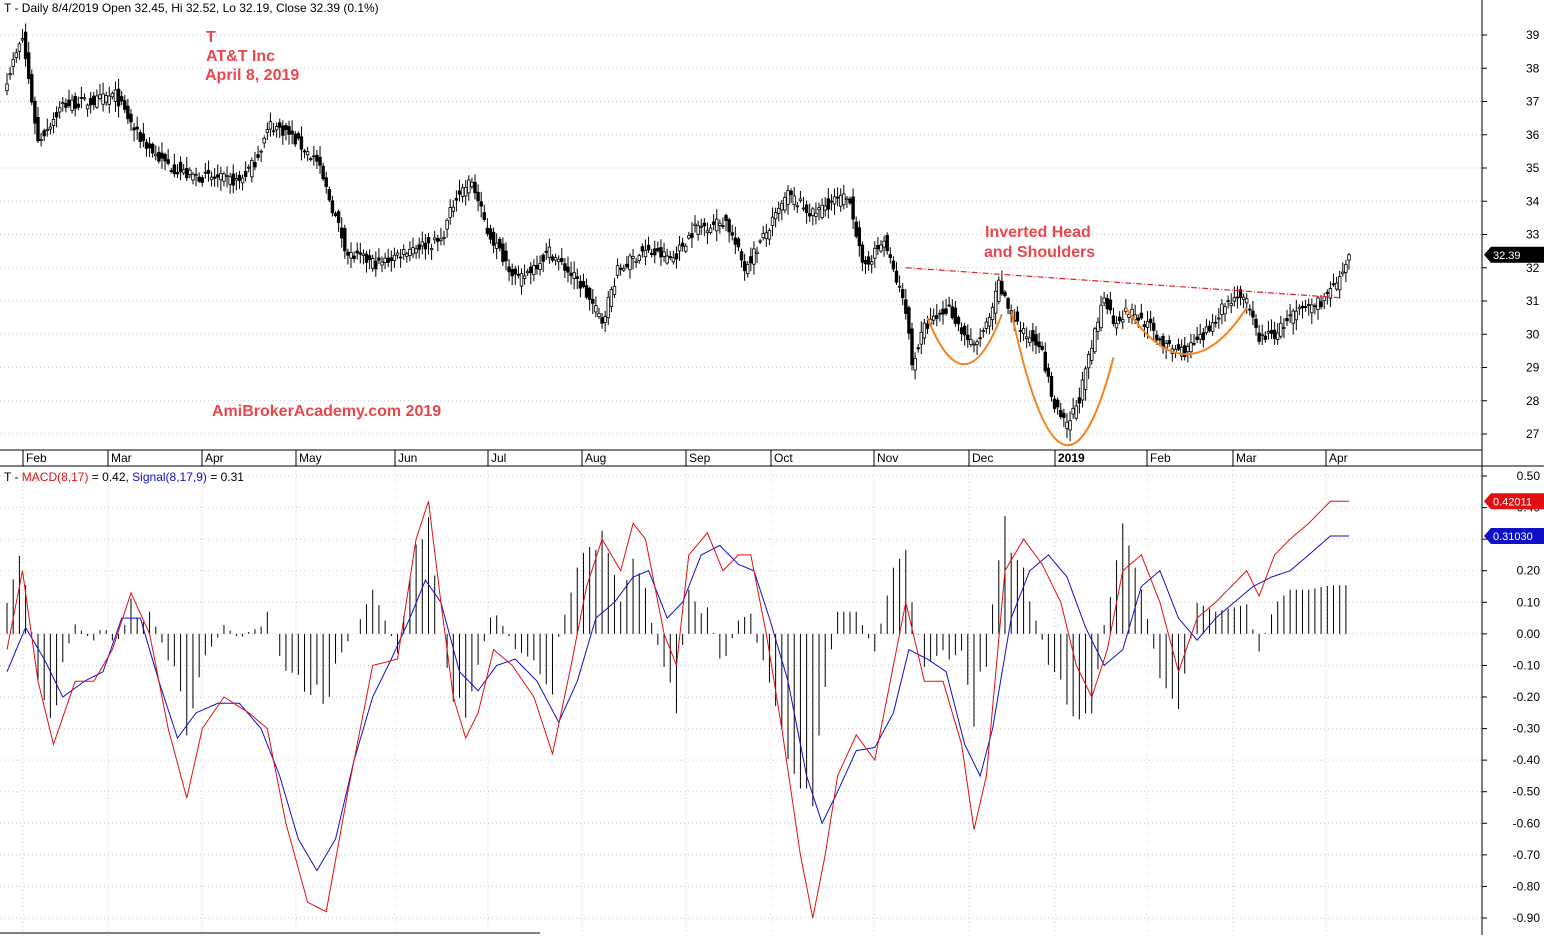 This screenshot has width=1544, height=940. I want to click on watermark: AmiBrokerAcademy.com 2019, so click(326, 411).